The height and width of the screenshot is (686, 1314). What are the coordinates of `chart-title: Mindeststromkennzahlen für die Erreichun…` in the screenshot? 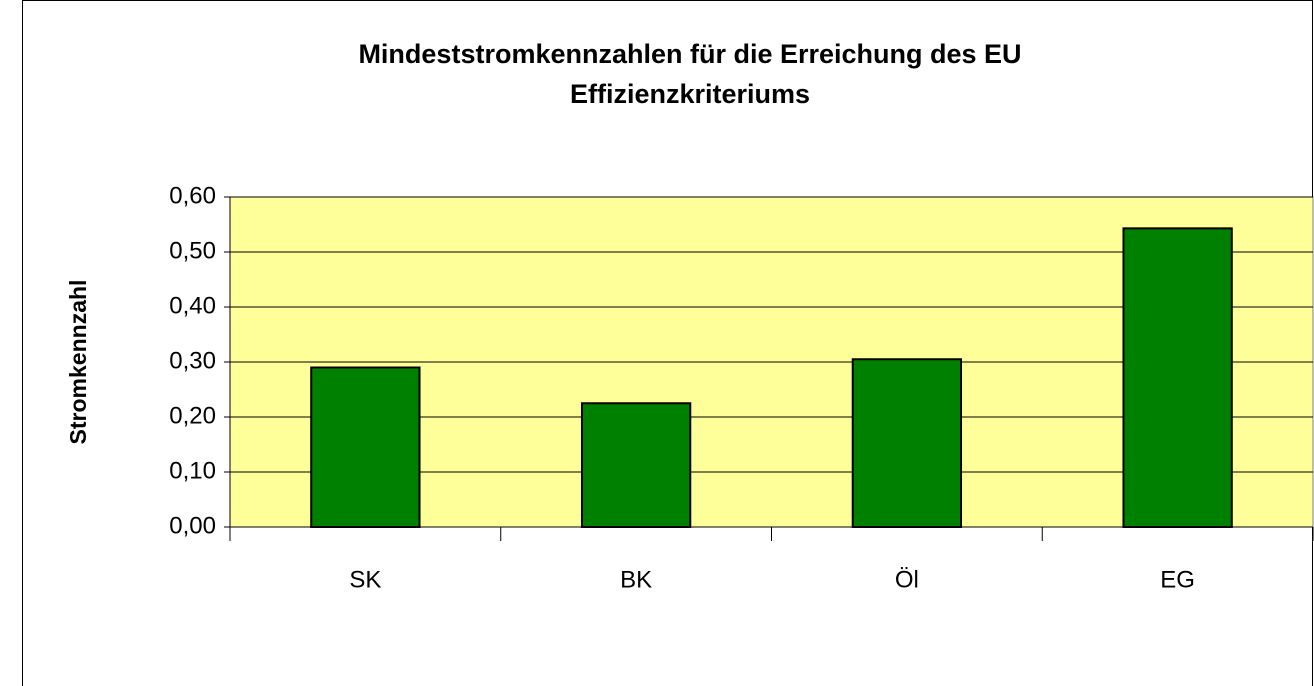 It's located at (690, 74).